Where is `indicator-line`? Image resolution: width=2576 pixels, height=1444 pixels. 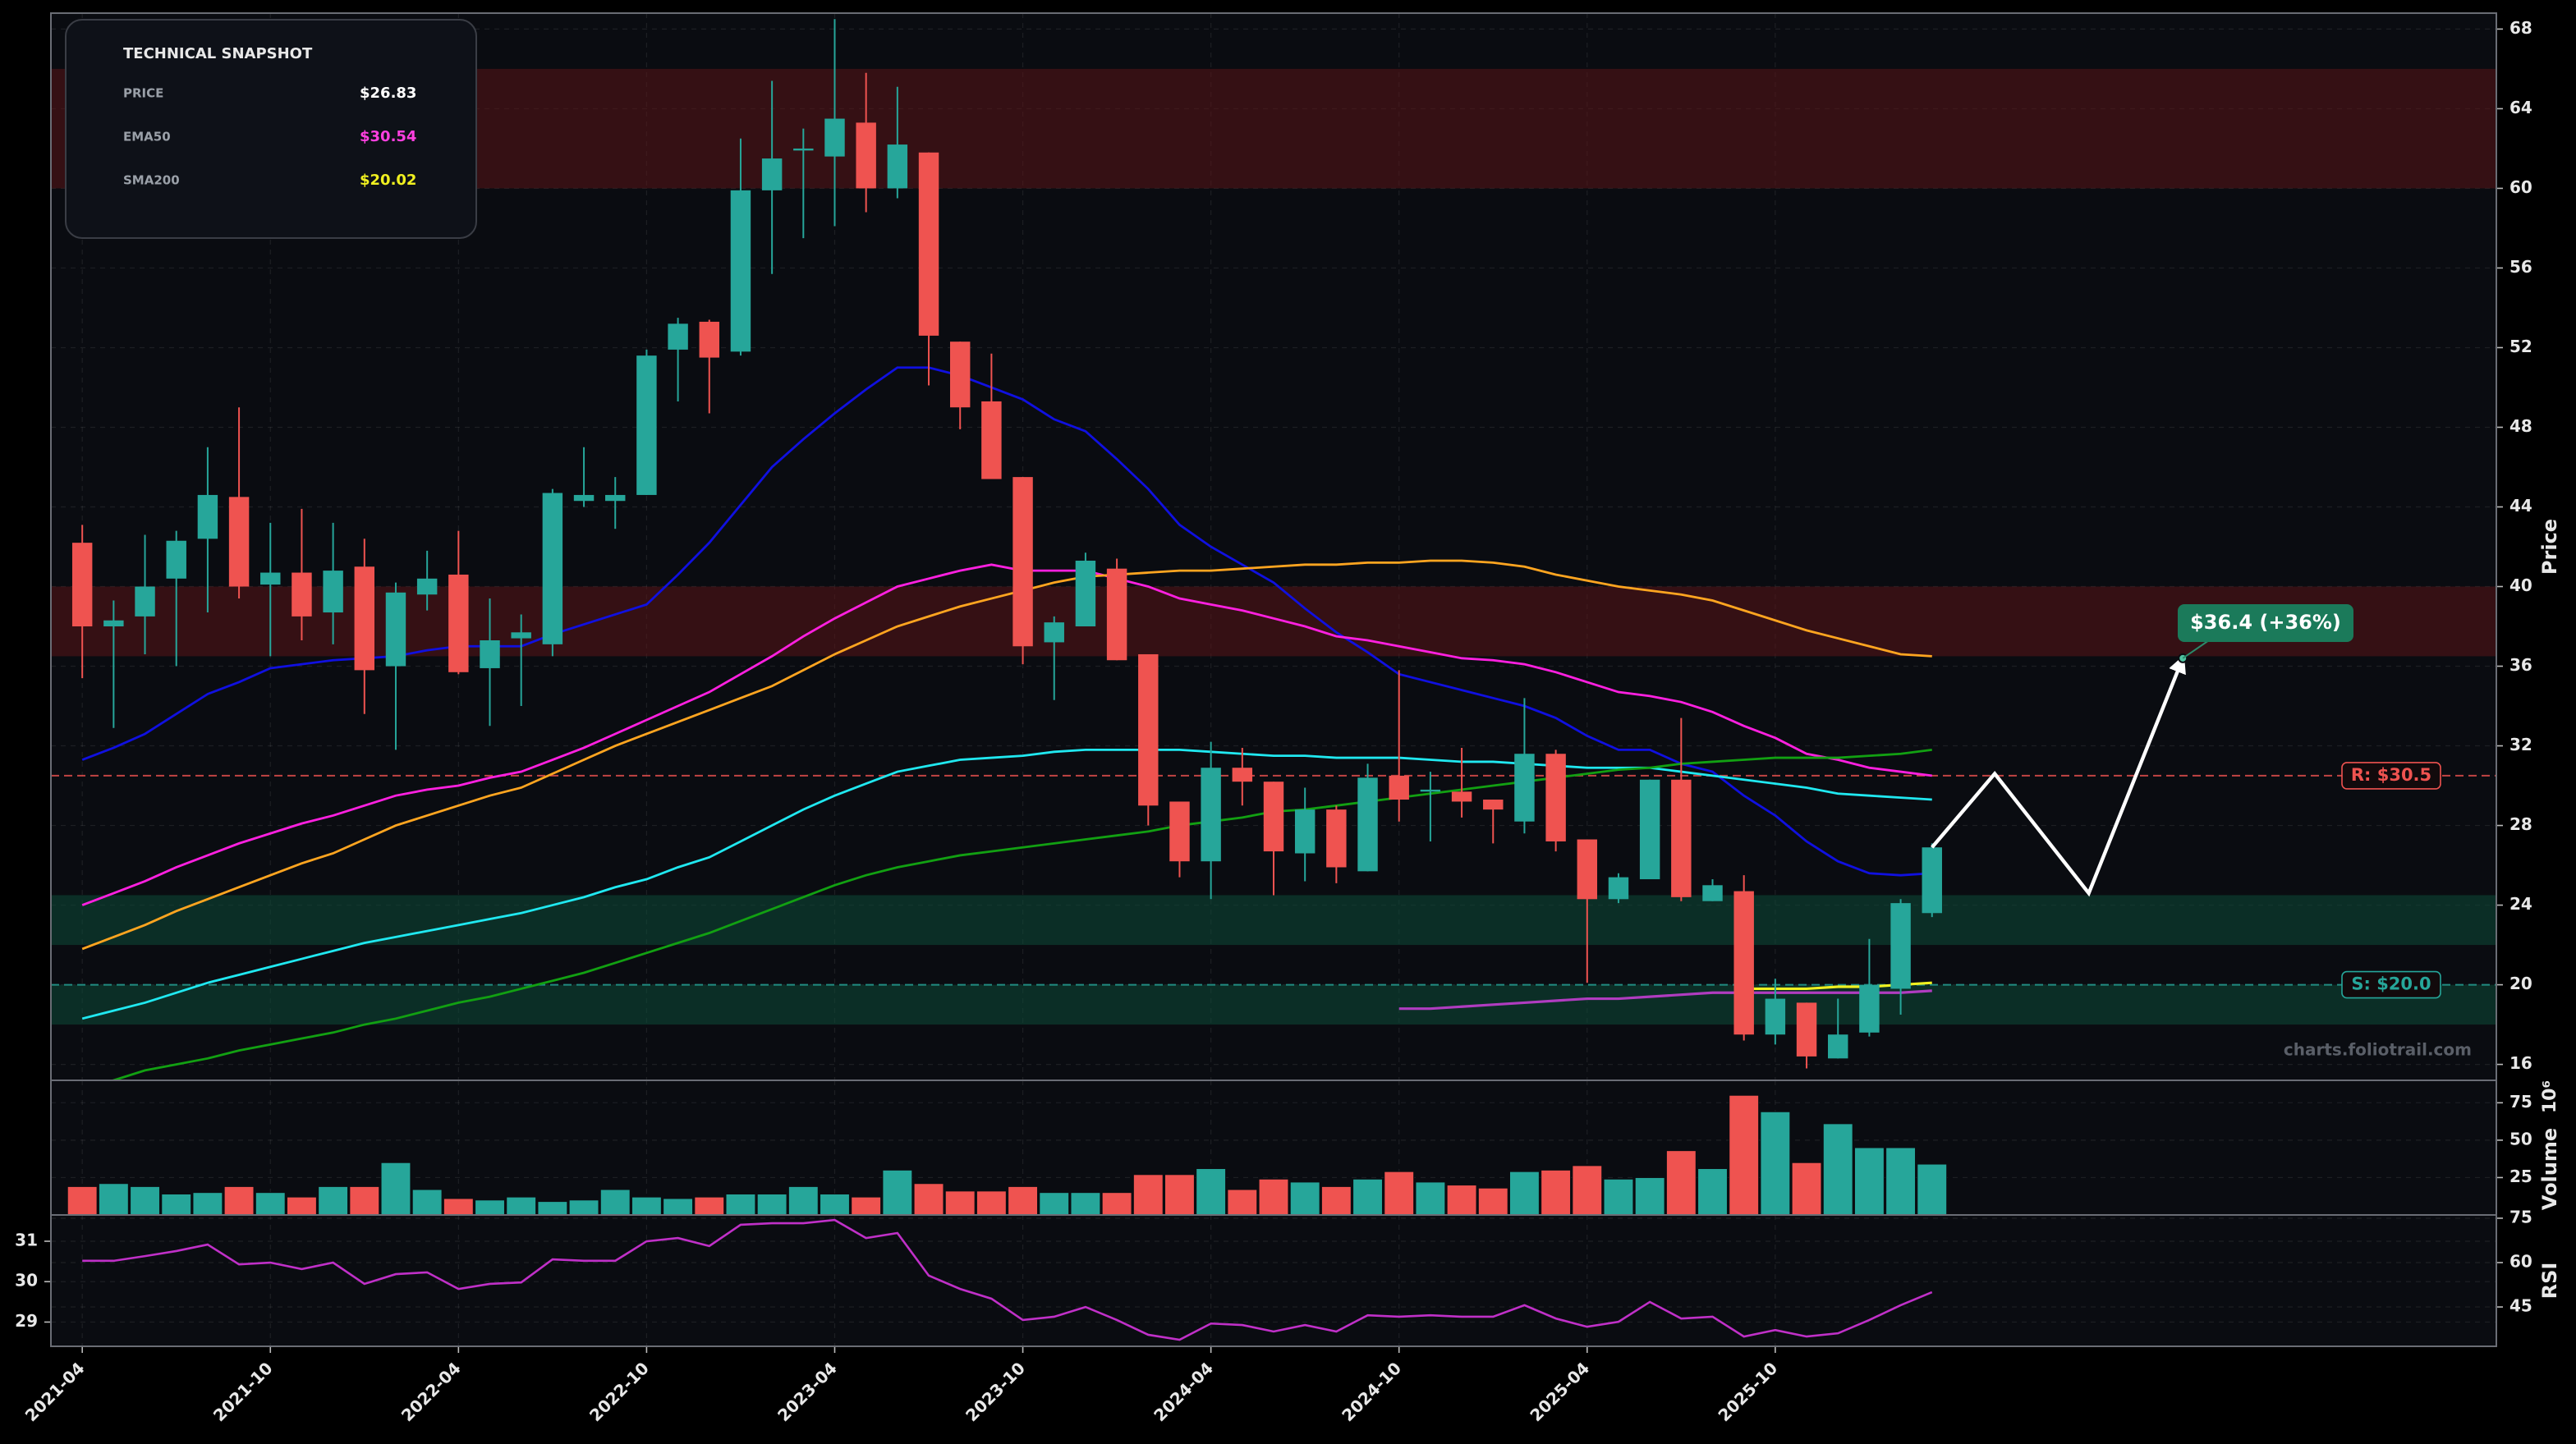 indicator-line is located at coordinates (1006, 884).